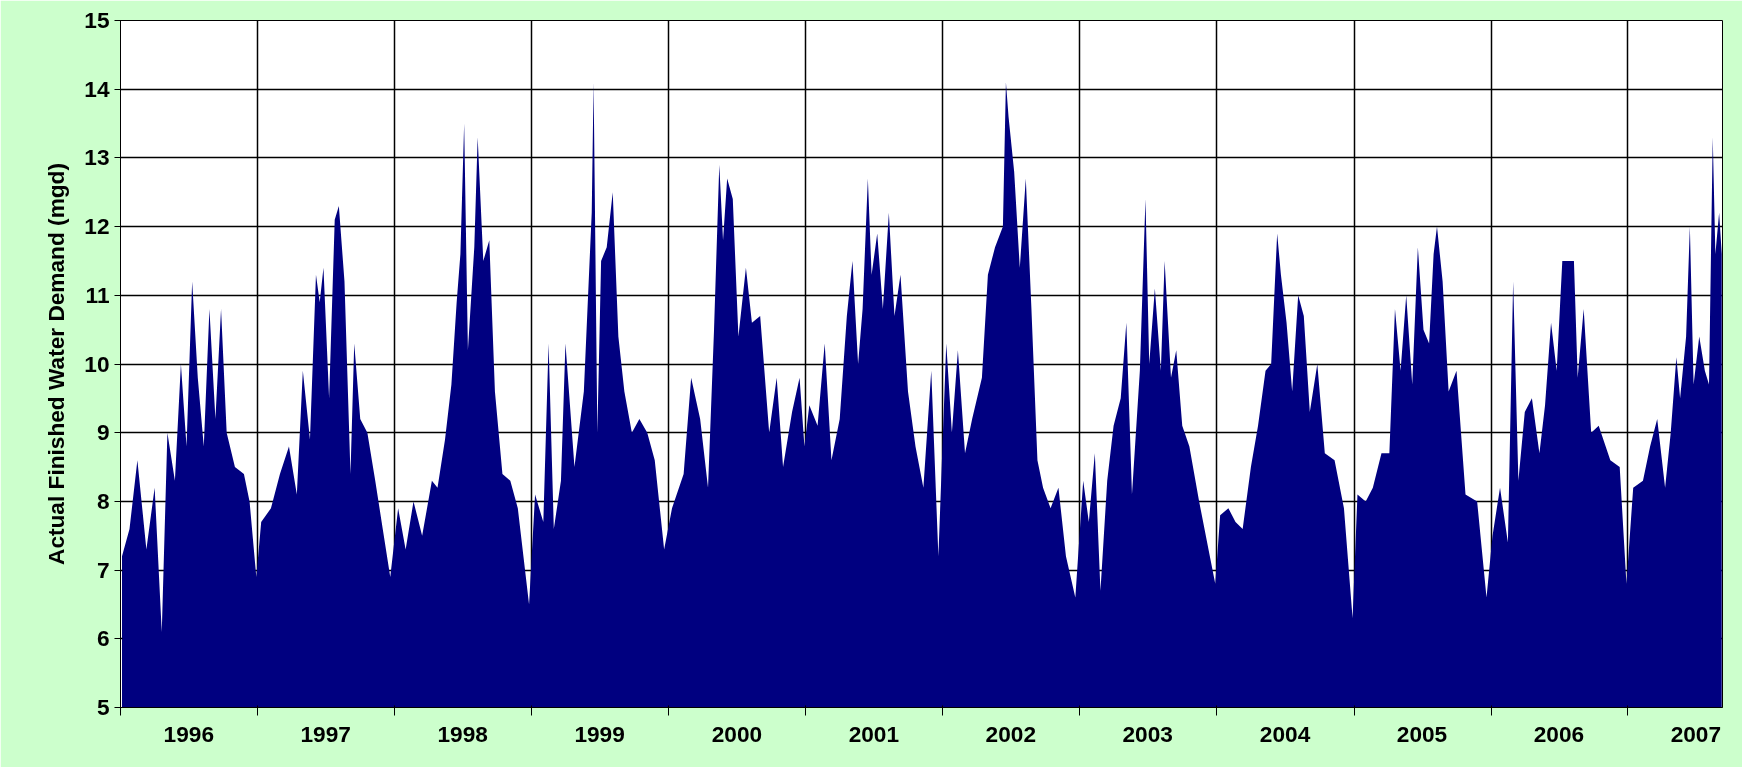 This screenshot has height=767, width=1742. Describe the element at coordinates (1559, 733) in the screenshot. I see `x-tick-label: 2006` at that location.